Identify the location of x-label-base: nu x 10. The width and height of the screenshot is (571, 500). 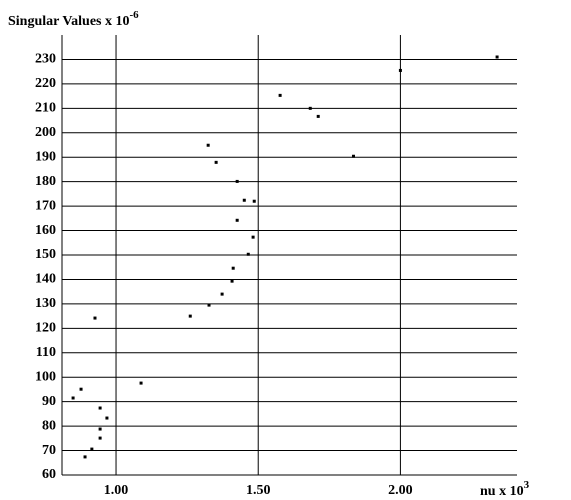
(502, 491).